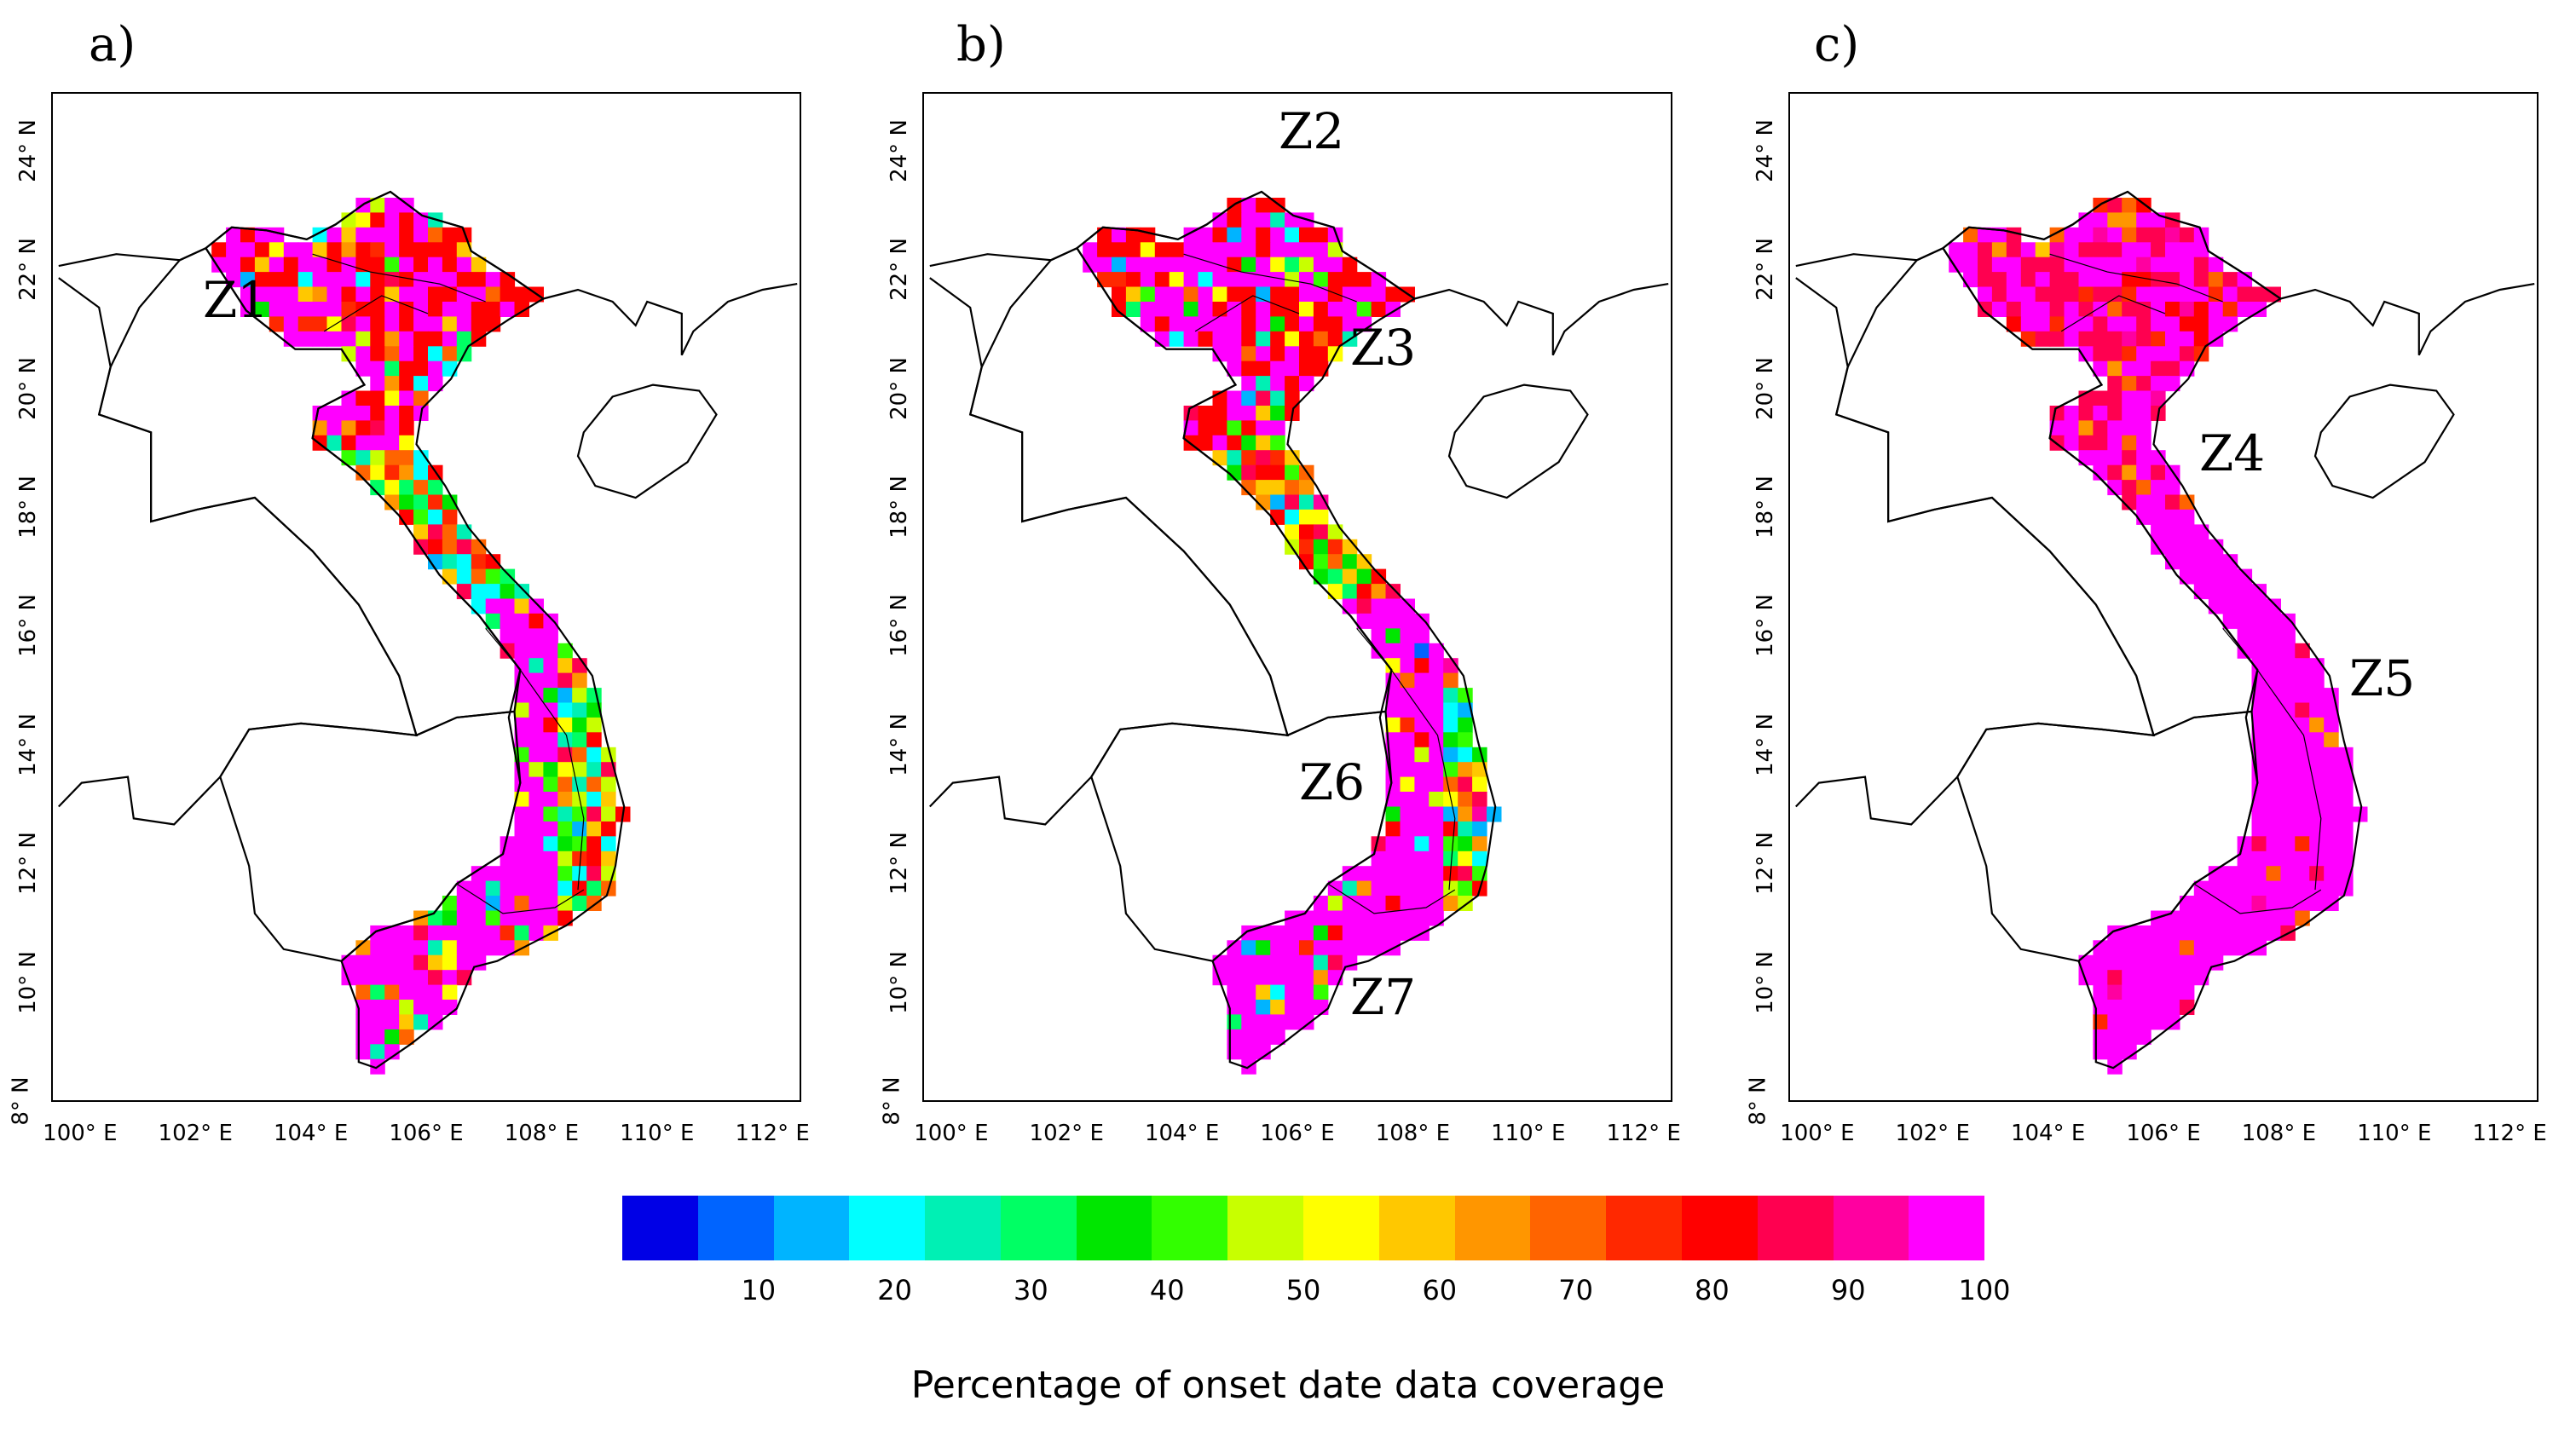 The width and height of the screenshot is (2576, 1430). I want to click on colorbar-tick-label: 60, so click(1440, 1290).